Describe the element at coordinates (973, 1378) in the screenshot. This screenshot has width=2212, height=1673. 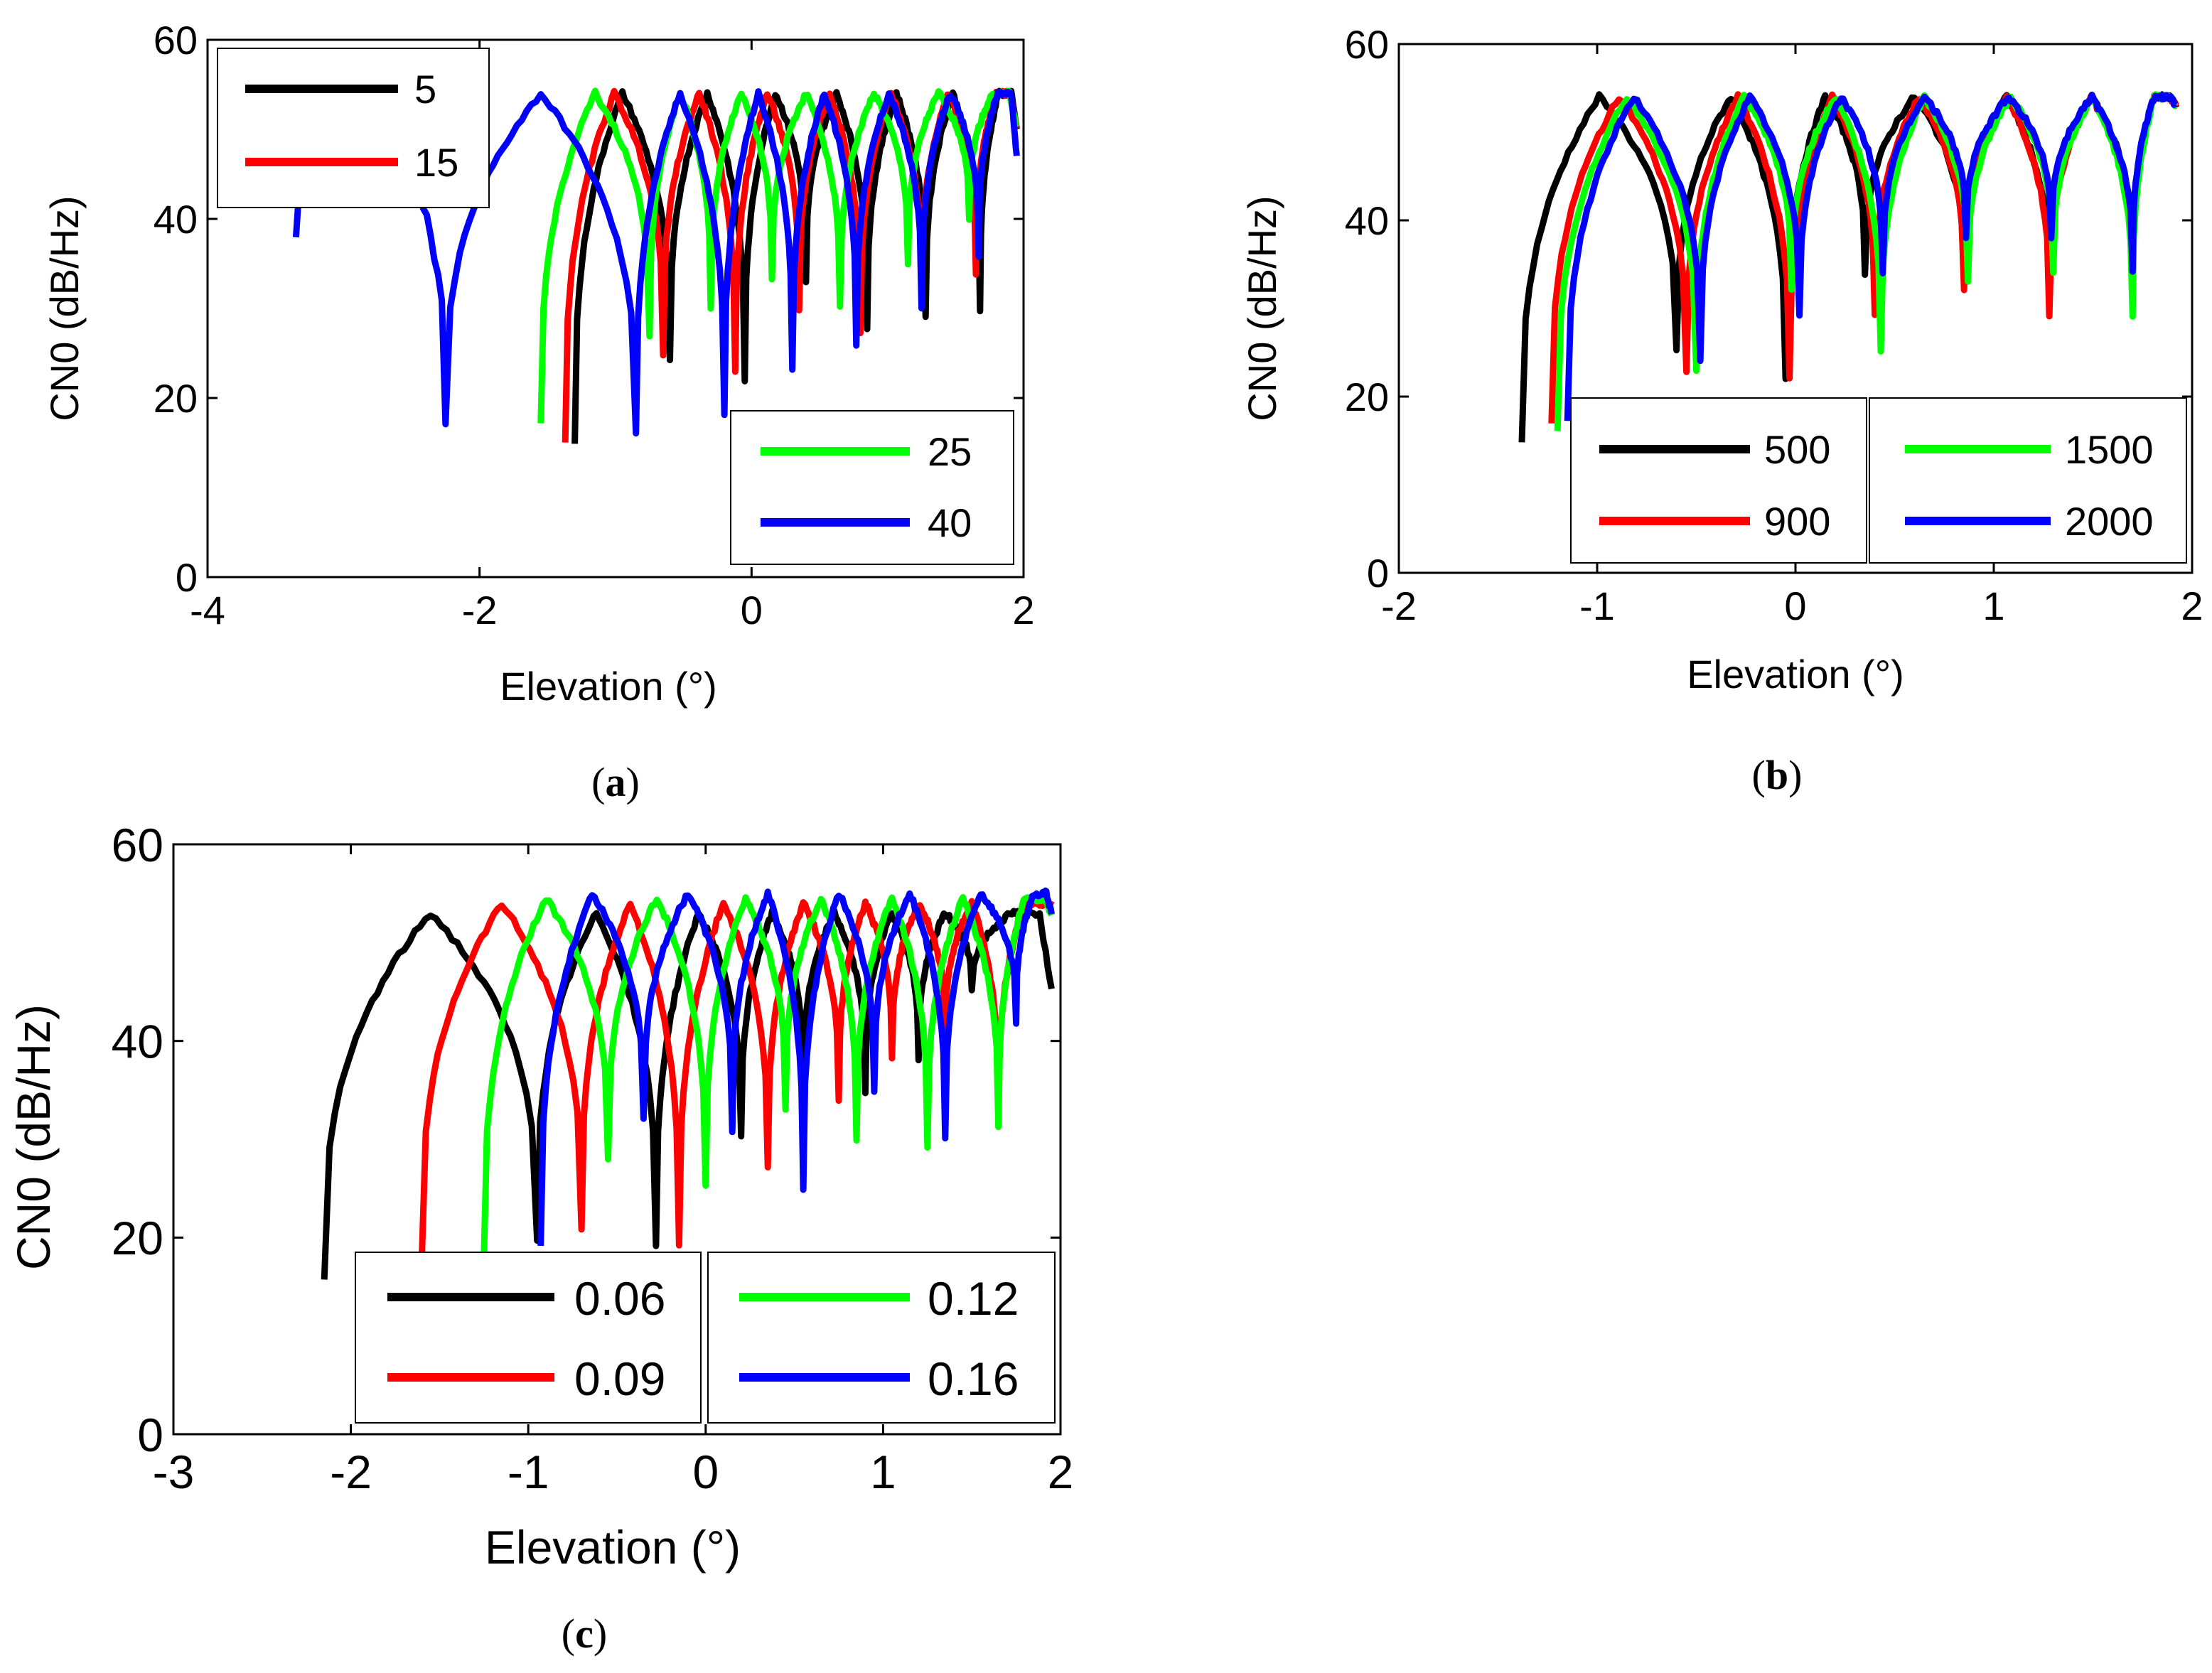
I see `legend-label: 0.16` at that location.